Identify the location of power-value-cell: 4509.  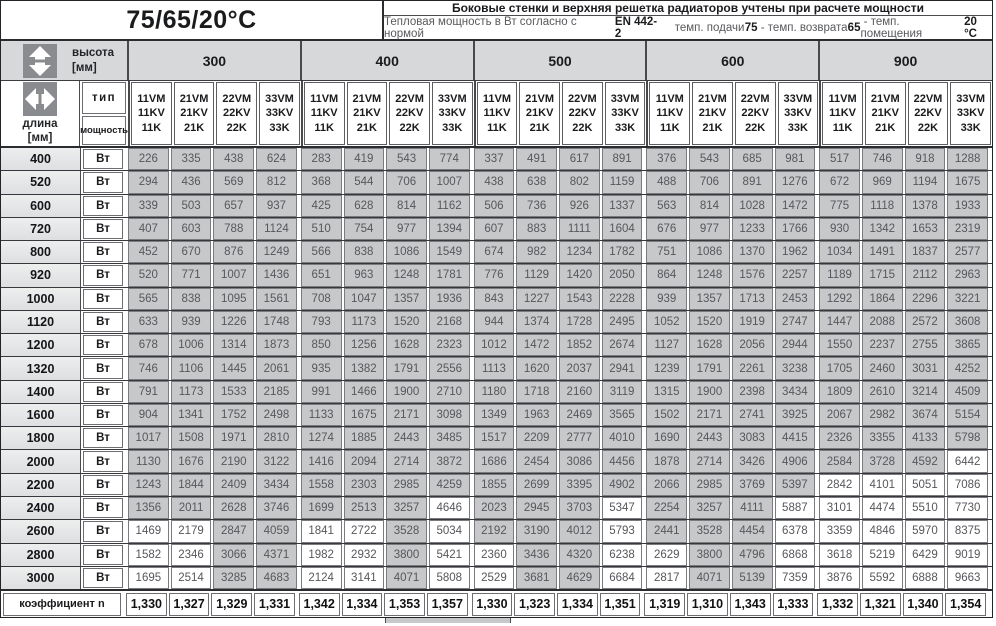
(967, 391).